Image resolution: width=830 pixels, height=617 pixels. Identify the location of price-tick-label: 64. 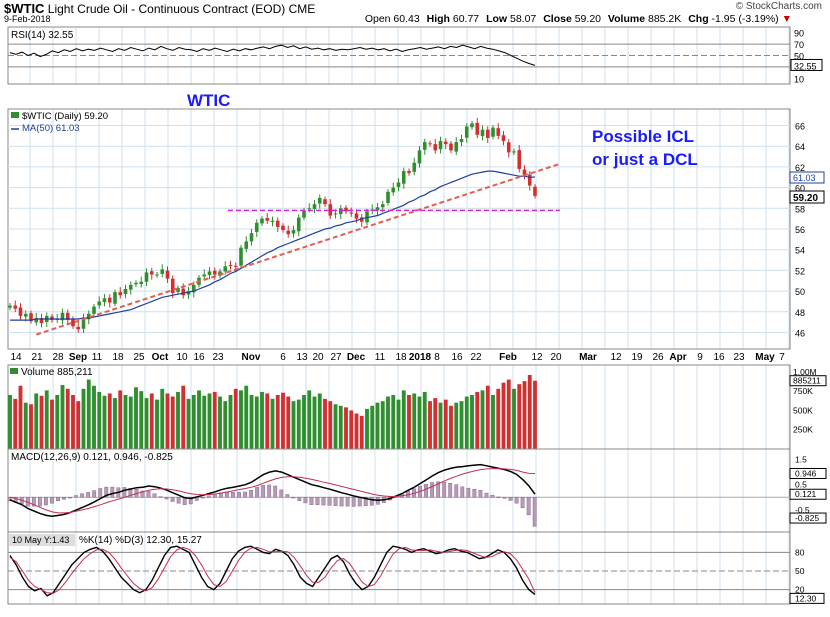
(800, 147).